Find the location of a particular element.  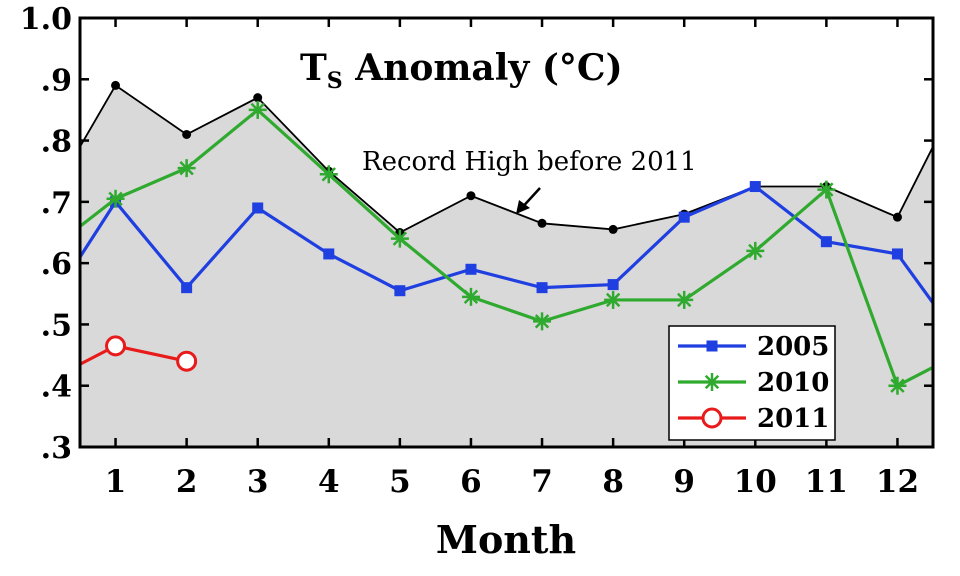

x-tick-label: 7 is located at coordinates (542, 482).